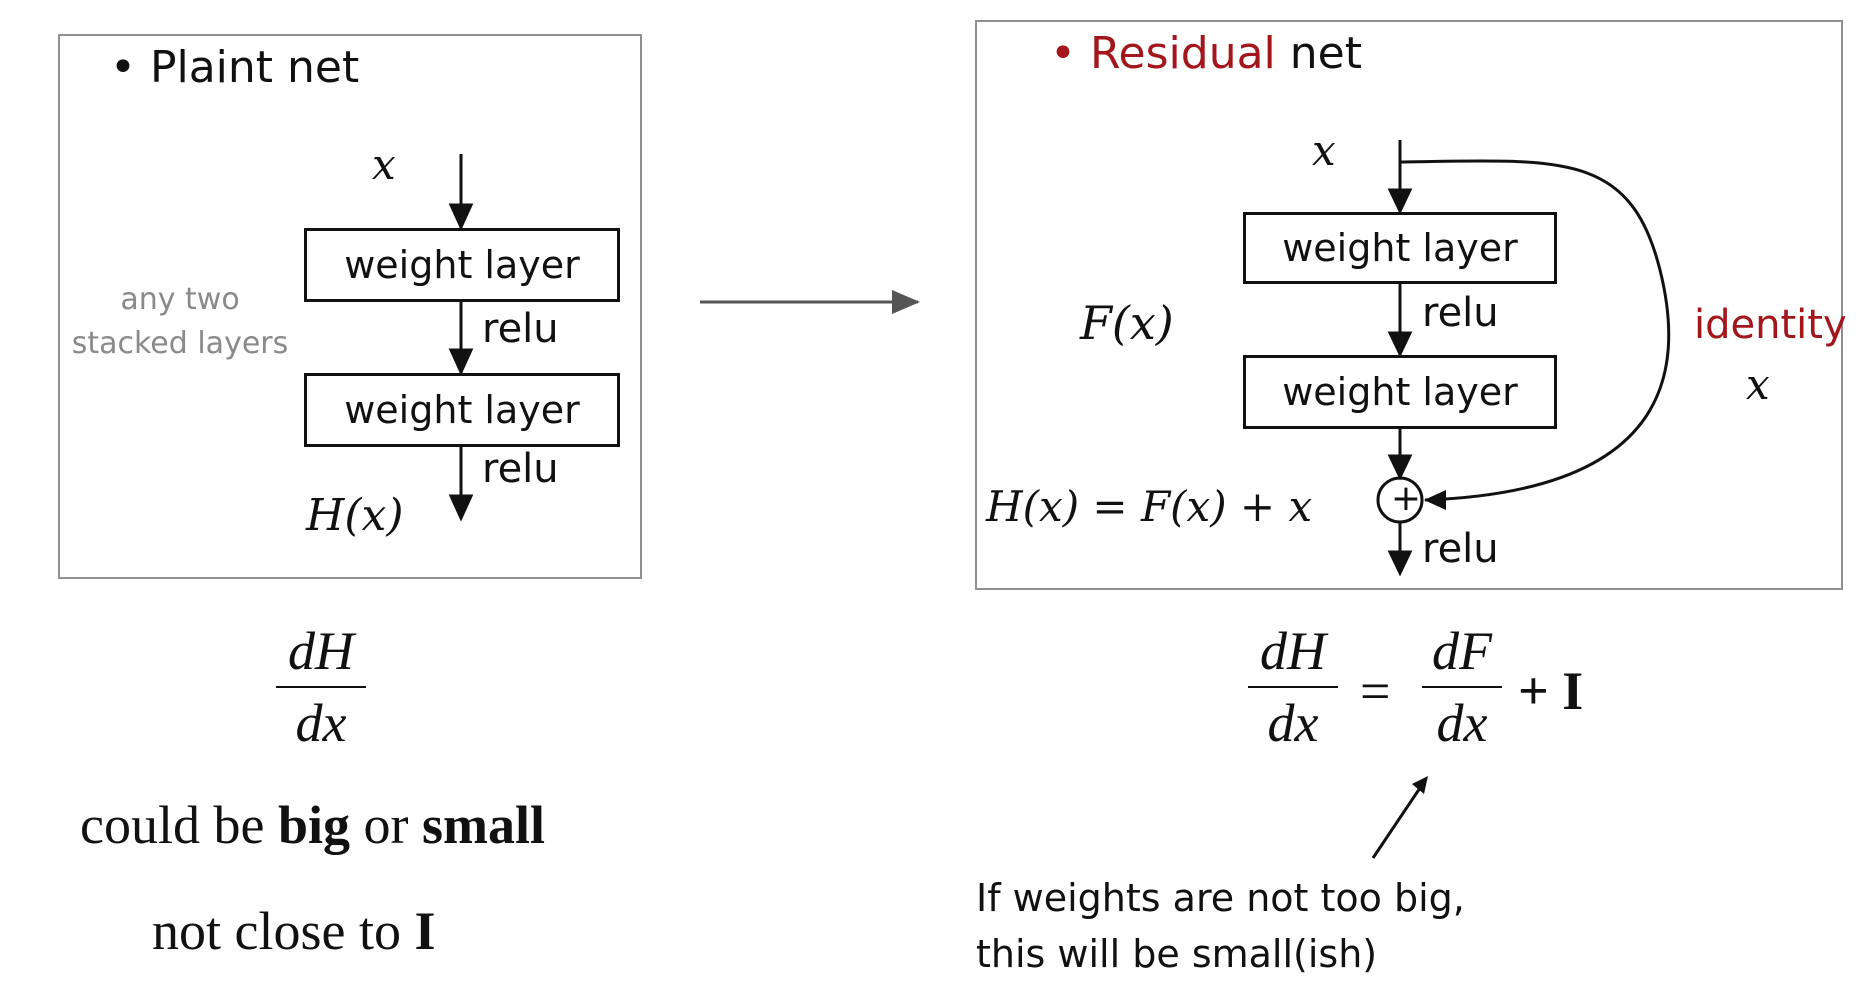  Describe the element at coordinates (1398, 820) in the screenshot. I see `annotation-arrow` at that location.